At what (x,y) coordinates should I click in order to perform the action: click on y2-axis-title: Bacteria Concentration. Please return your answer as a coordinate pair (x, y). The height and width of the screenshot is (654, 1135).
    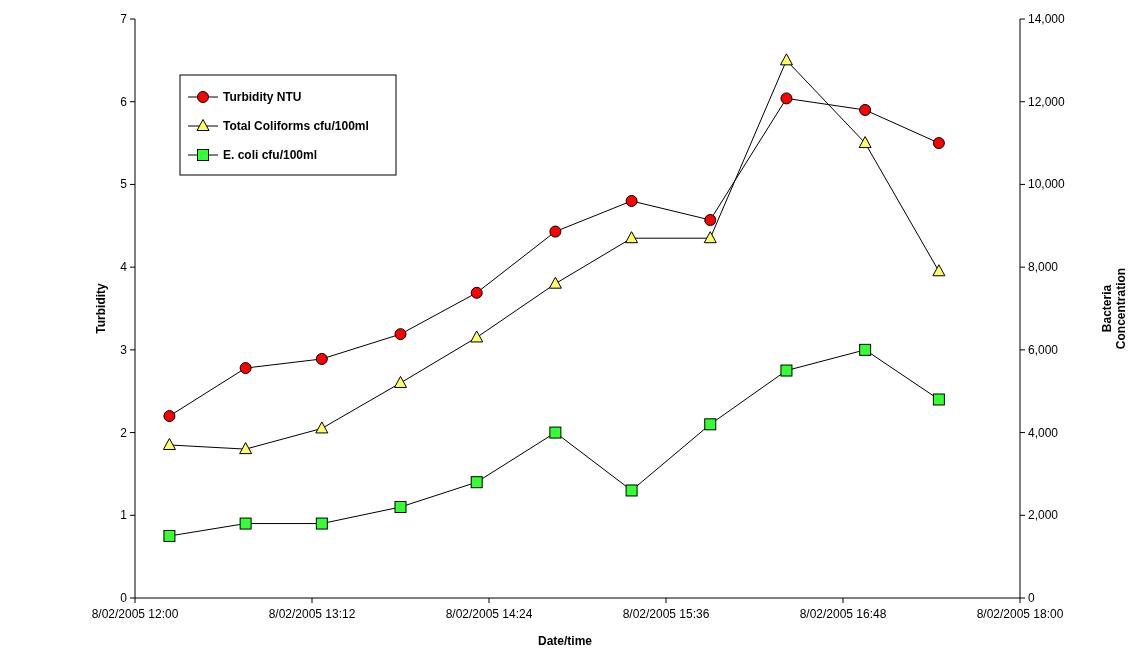
    Looking at the image, I should click on (1114, 308).